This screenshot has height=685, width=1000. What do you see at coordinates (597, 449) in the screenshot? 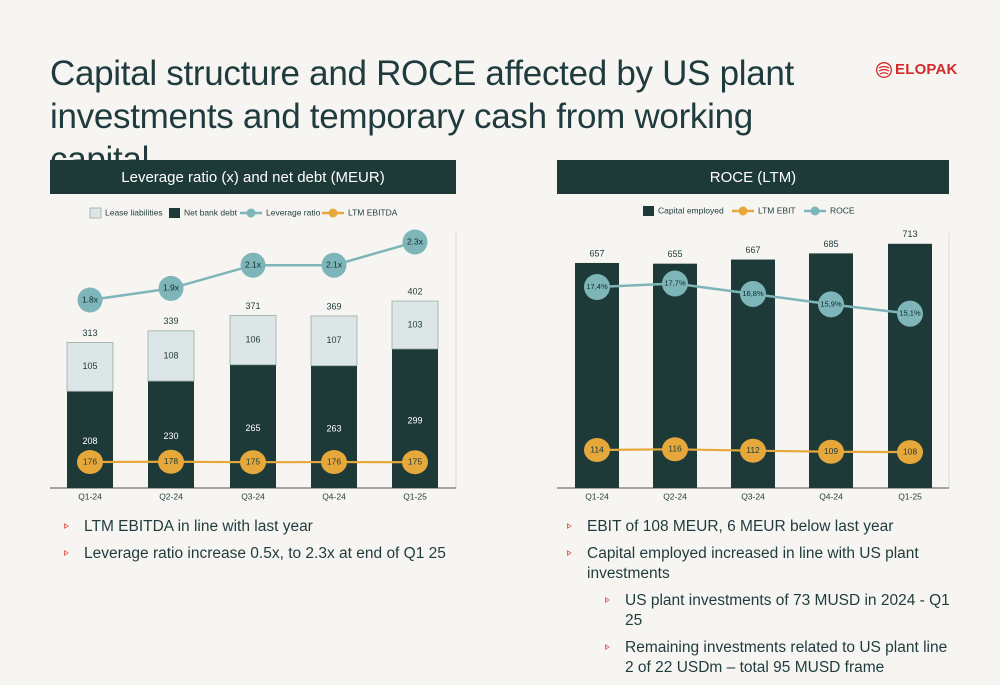
I see `ltm-ebit-label: 114` at bounding box center [597, 449].